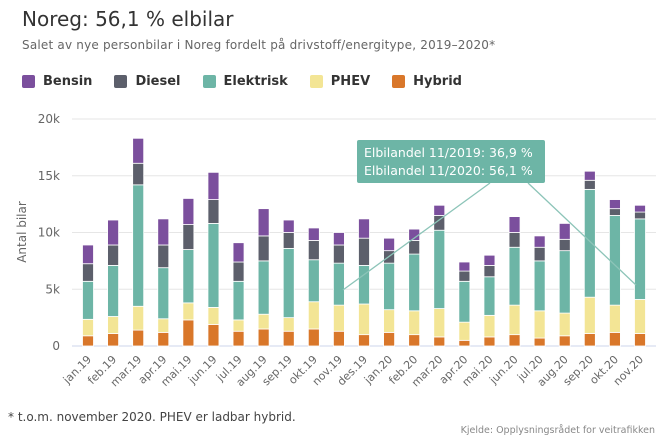 The width and height of the screenshot is (665, 443). What do you see at coordinates (514, 276) in the screenshot?
I see `bar-elektrisk-jun.20` at bounding box center [514, 276].